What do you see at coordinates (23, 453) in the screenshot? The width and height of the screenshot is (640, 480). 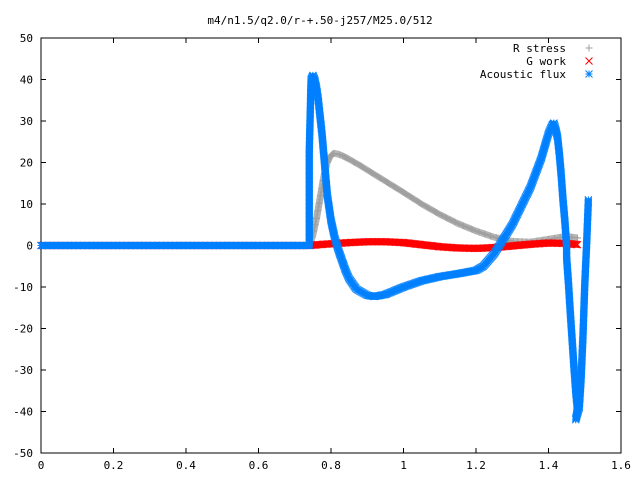 I see `y-tick-label: -50` at bounding box center [23, 453].